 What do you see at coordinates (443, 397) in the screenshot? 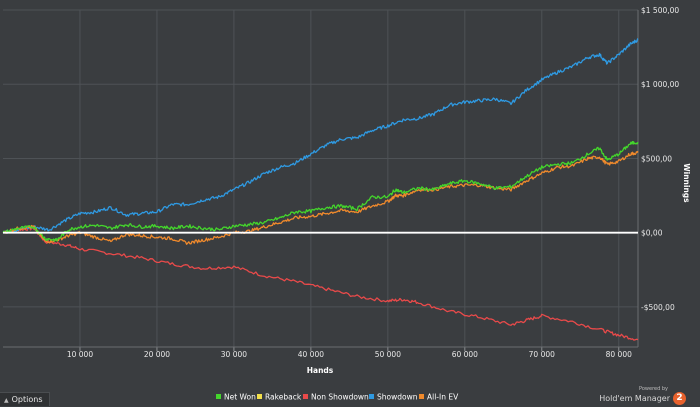
I see `legend-label: All-In EV` at bounding box center [443, 397].